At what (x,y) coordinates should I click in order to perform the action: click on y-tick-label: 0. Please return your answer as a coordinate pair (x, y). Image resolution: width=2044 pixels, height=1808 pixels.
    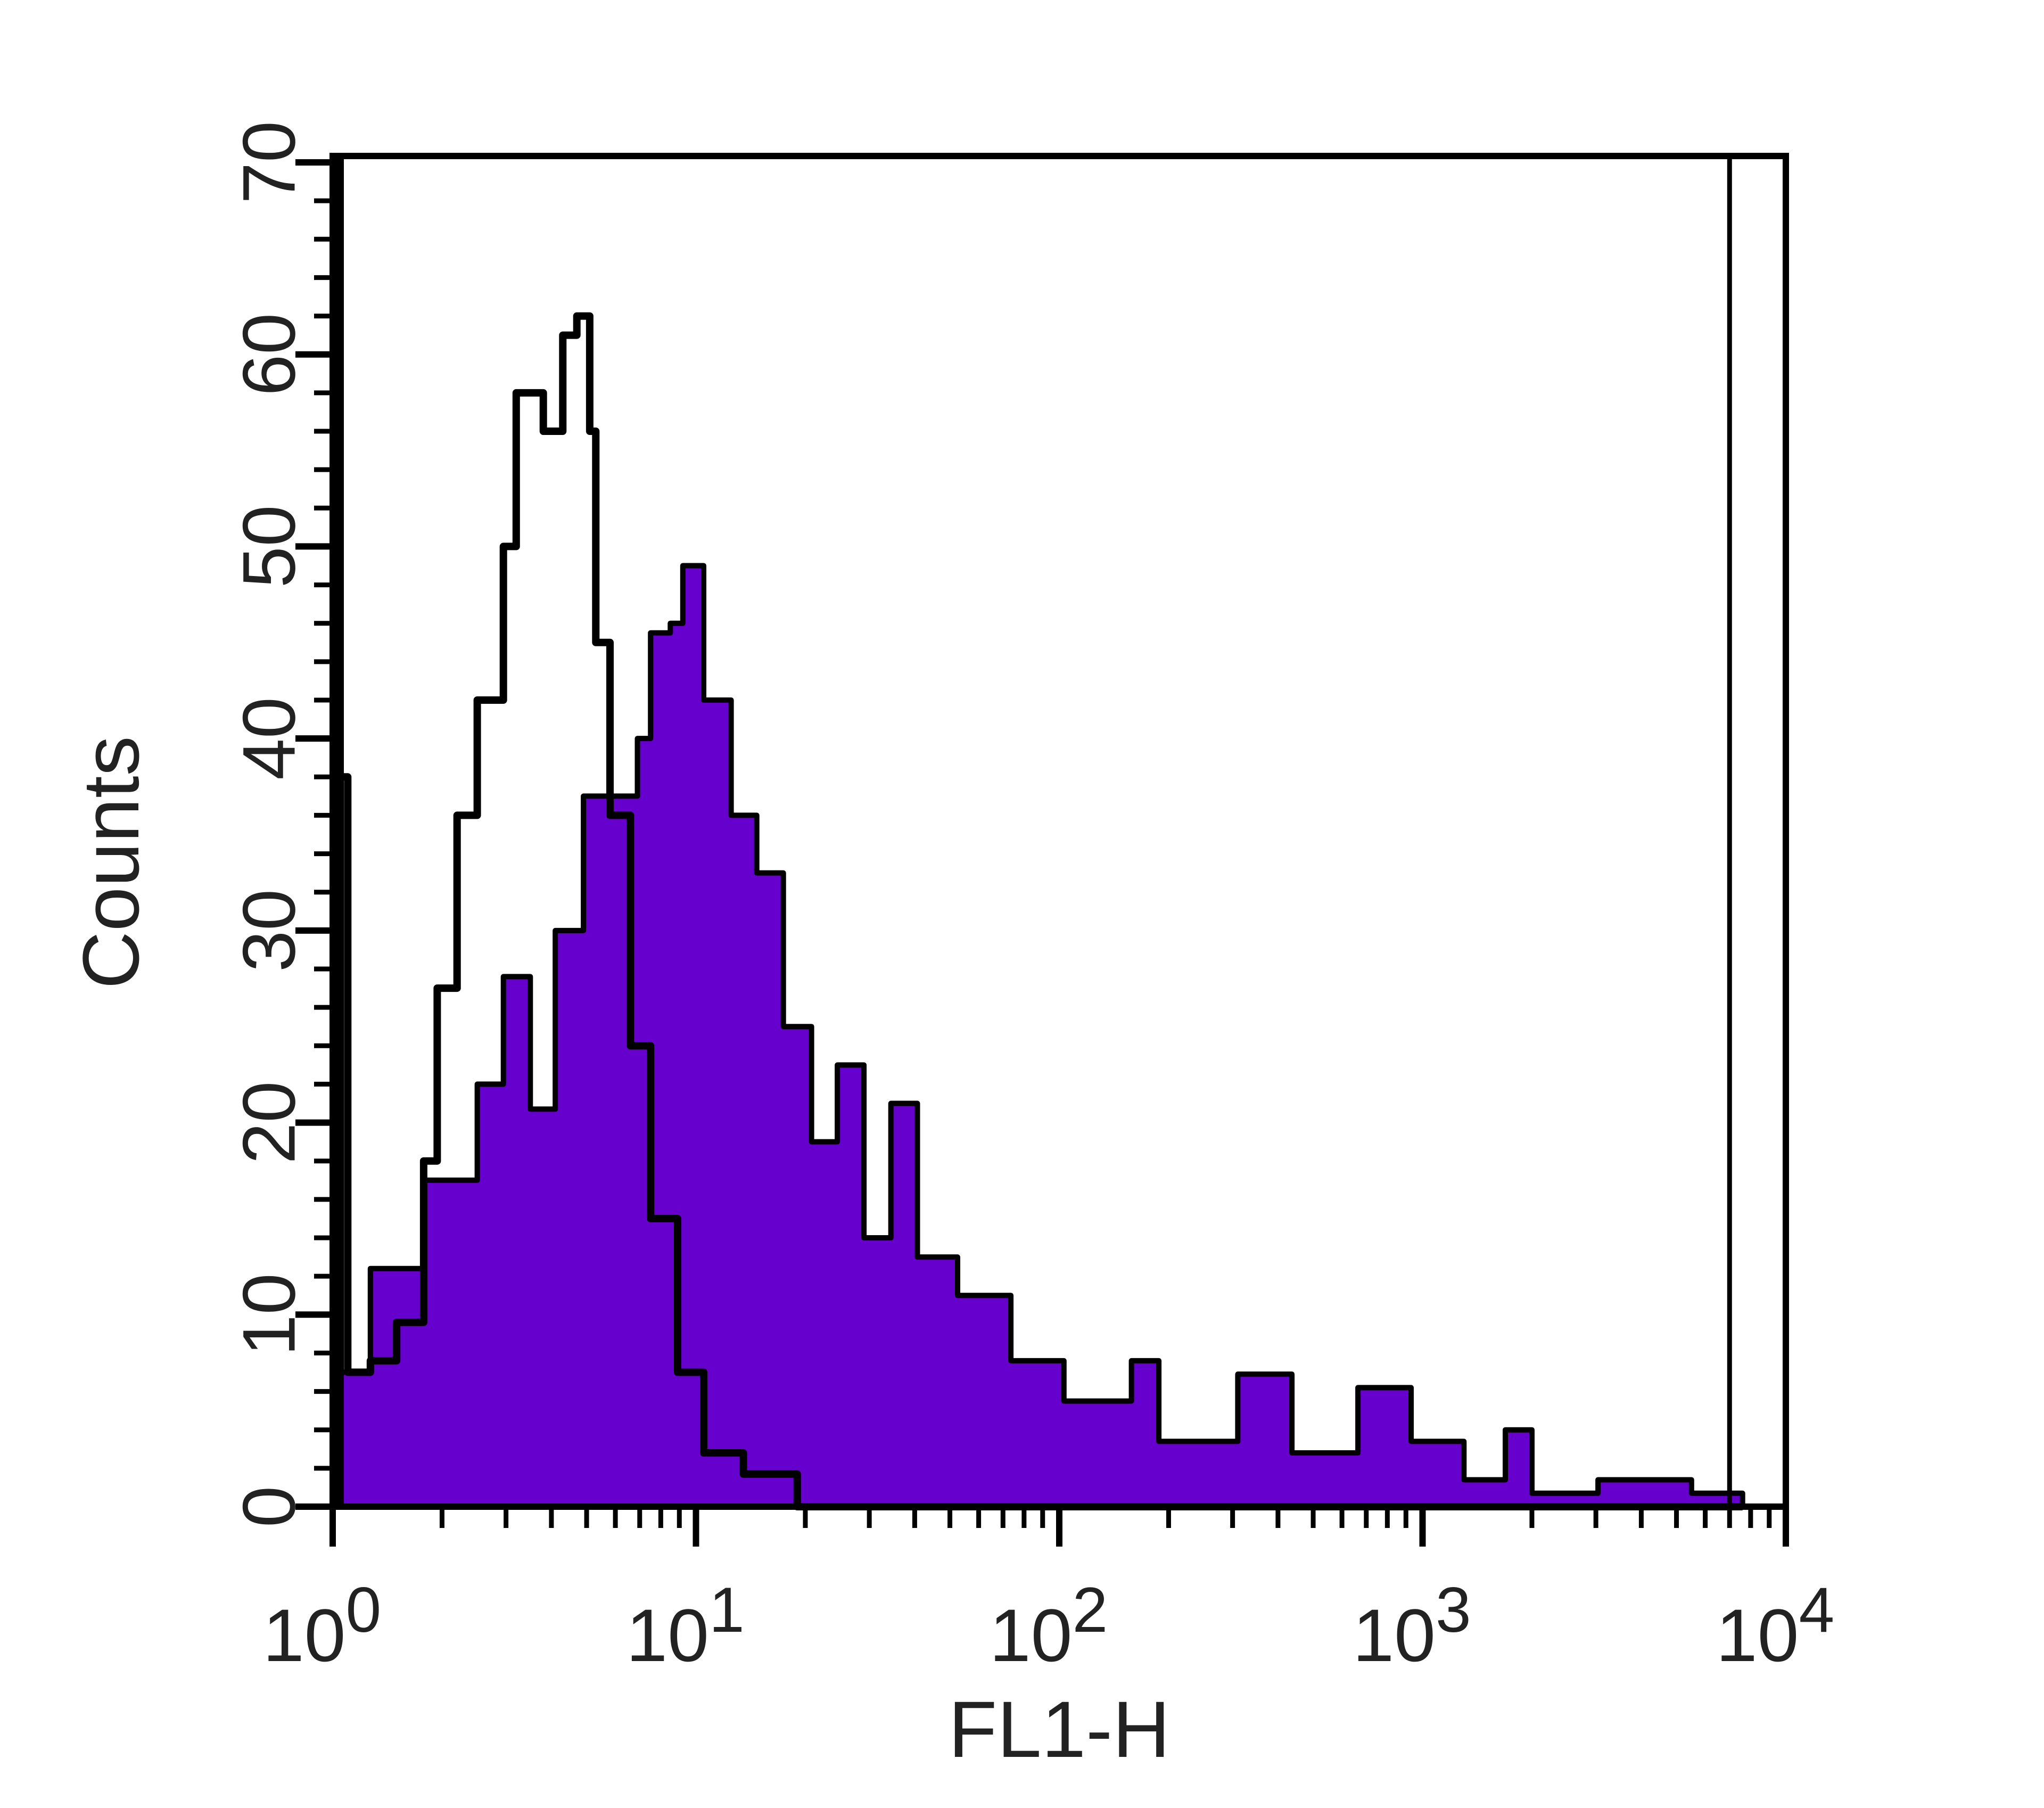
    Looking at the image, I should click on (269, 1507).